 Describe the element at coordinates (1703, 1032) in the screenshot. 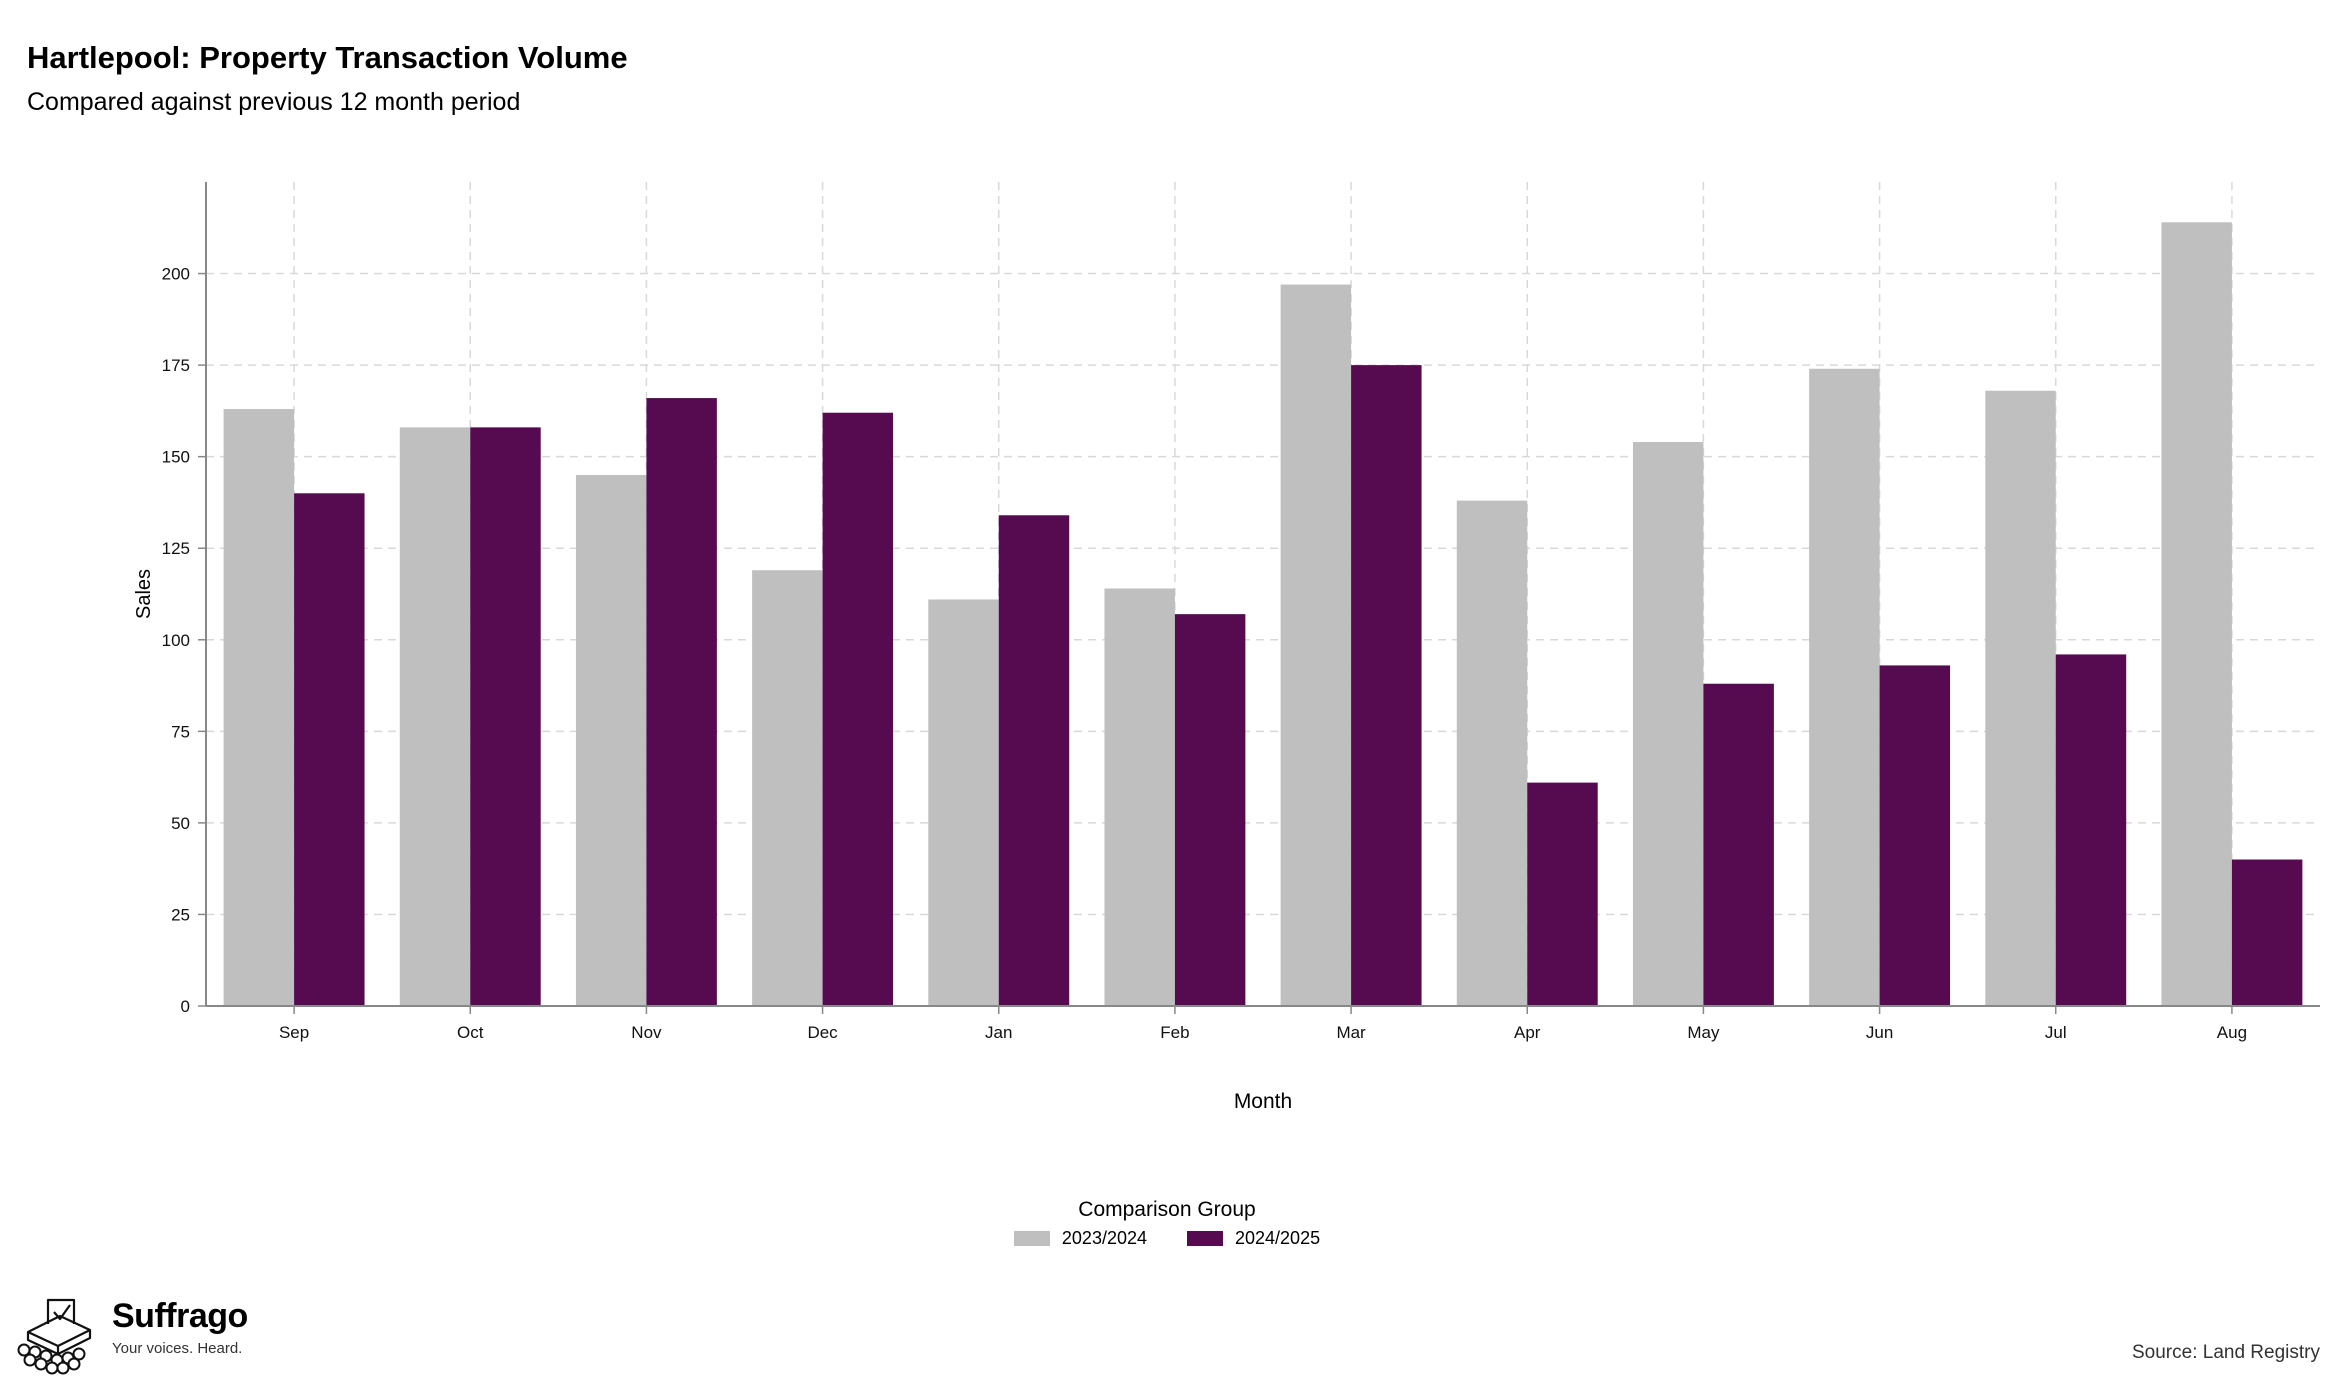

I see `x-tick-label: May` at that location.